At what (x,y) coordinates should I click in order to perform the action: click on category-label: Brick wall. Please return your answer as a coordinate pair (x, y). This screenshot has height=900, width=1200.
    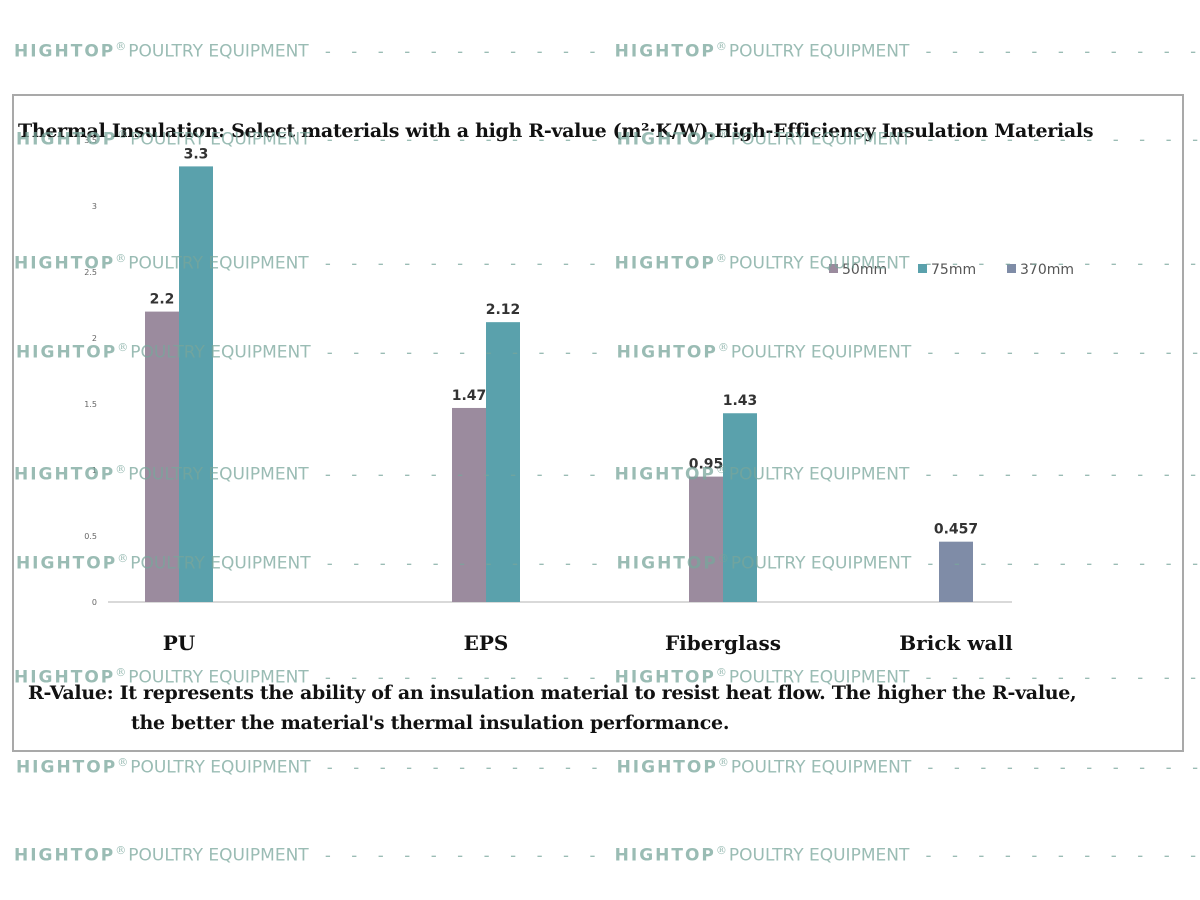
    Looking at the image, I should click on (956, 643).